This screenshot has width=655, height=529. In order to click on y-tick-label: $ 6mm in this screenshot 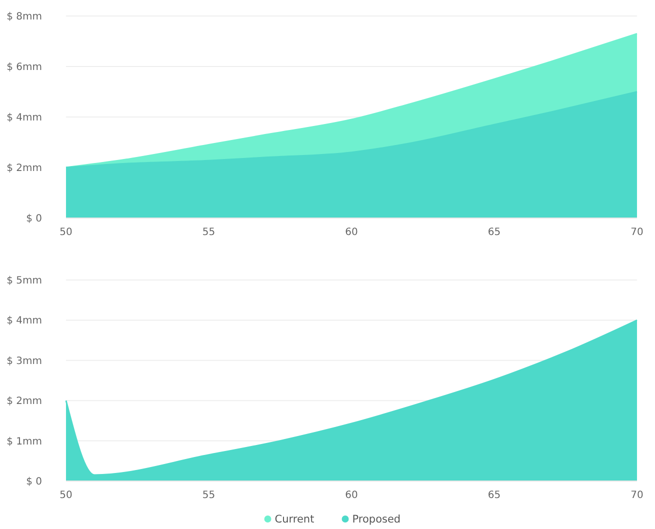, I will do `click(24, 67)`.